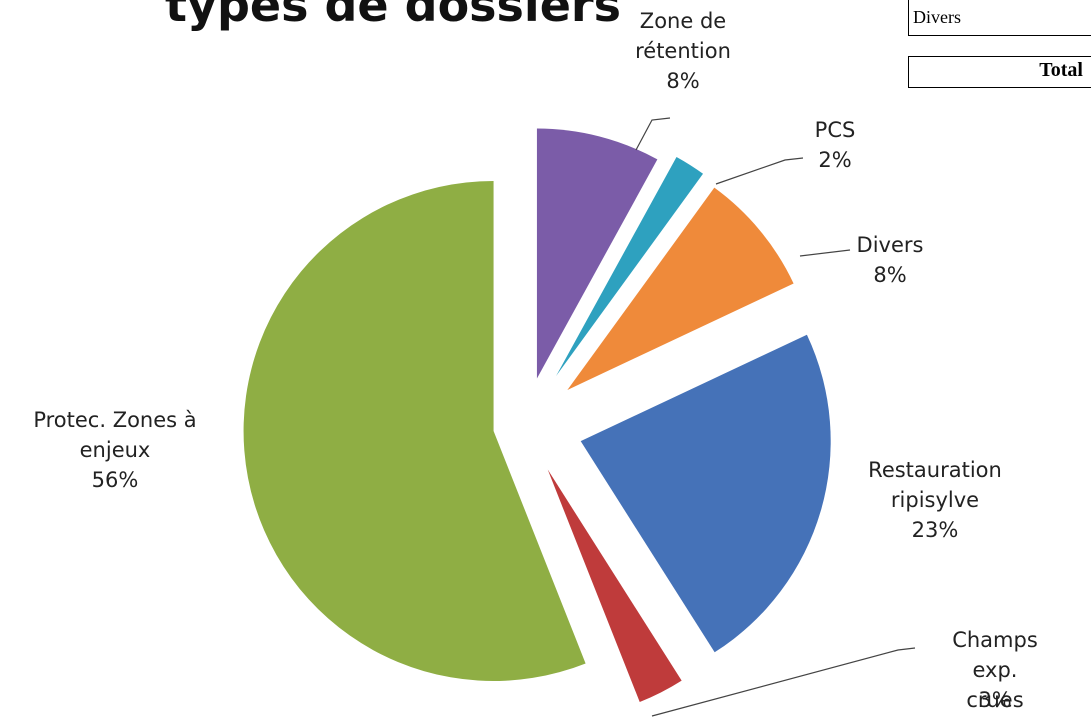  What do you see at coordinates (995, 670) in the screenshot?
I see `slice-label: Champs exp. crues` at bounding box center [995, 670].